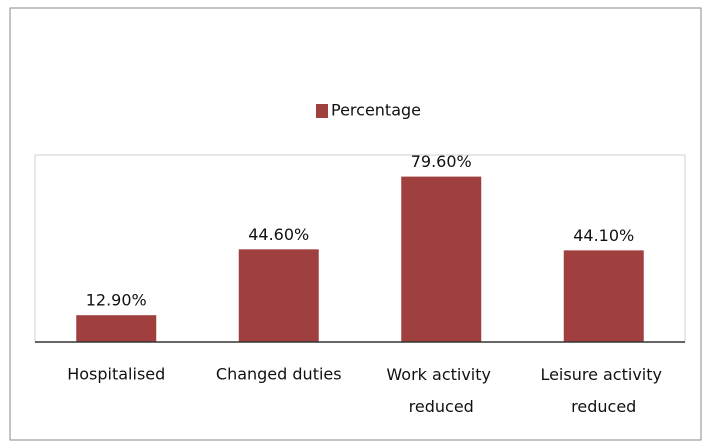 The height and width of the screenshot is (442, 712). I want to click on x-tick-label: Leisure activity reduced, so click(603, 390).